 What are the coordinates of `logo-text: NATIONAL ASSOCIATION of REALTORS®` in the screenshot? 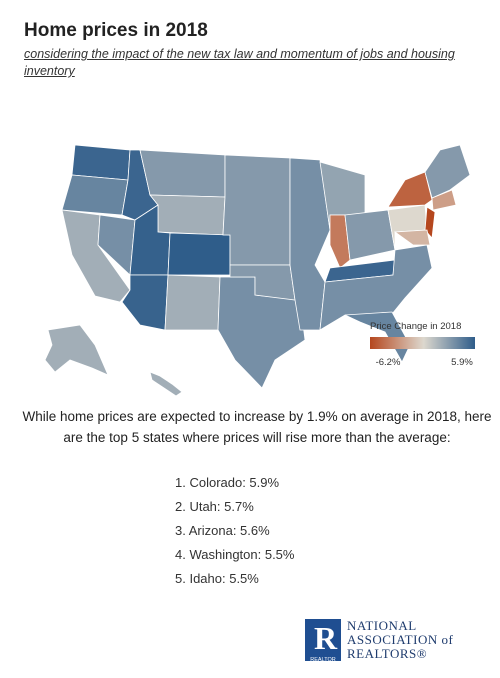 It's located at (400, 640).